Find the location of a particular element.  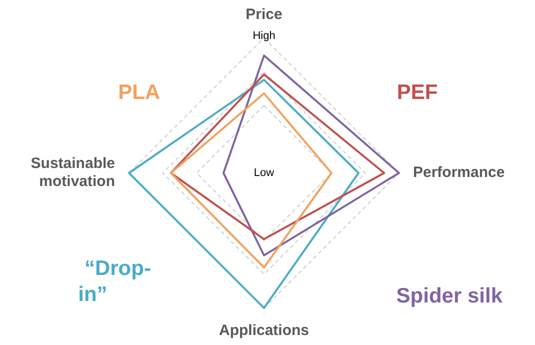

text: PLA is located at coordinates (139, 92).